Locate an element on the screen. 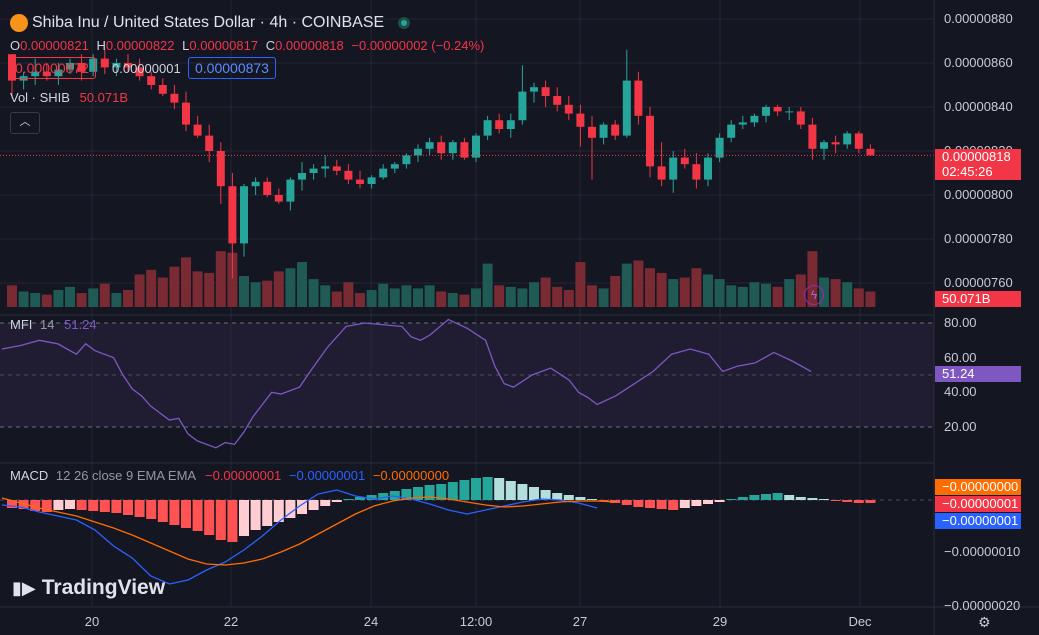  countdown-tag: 02:45:26 is located at coordinates (978, 172).